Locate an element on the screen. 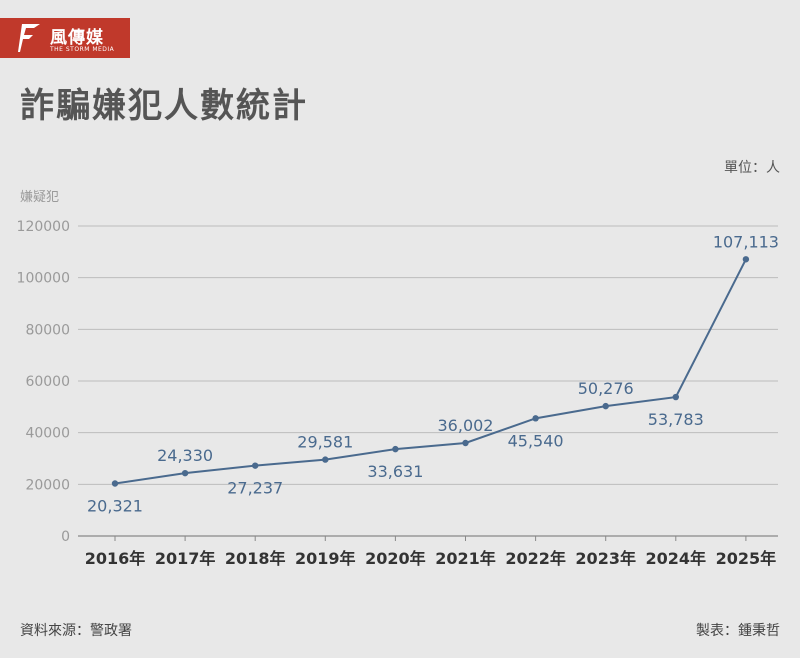  maker-label: 製表：鍾秉哲 is located at coordinates (738, 631).